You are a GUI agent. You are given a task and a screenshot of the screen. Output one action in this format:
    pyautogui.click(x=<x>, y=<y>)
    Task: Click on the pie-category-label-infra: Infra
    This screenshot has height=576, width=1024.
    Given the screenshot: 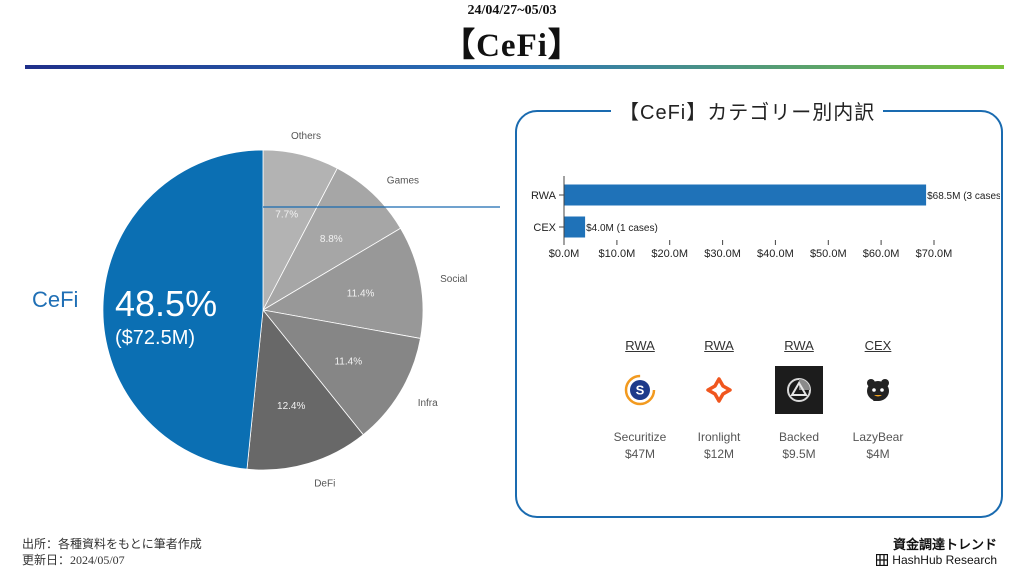 What is the action you would take?
    pyautogui.click(x=428, y=403)
    